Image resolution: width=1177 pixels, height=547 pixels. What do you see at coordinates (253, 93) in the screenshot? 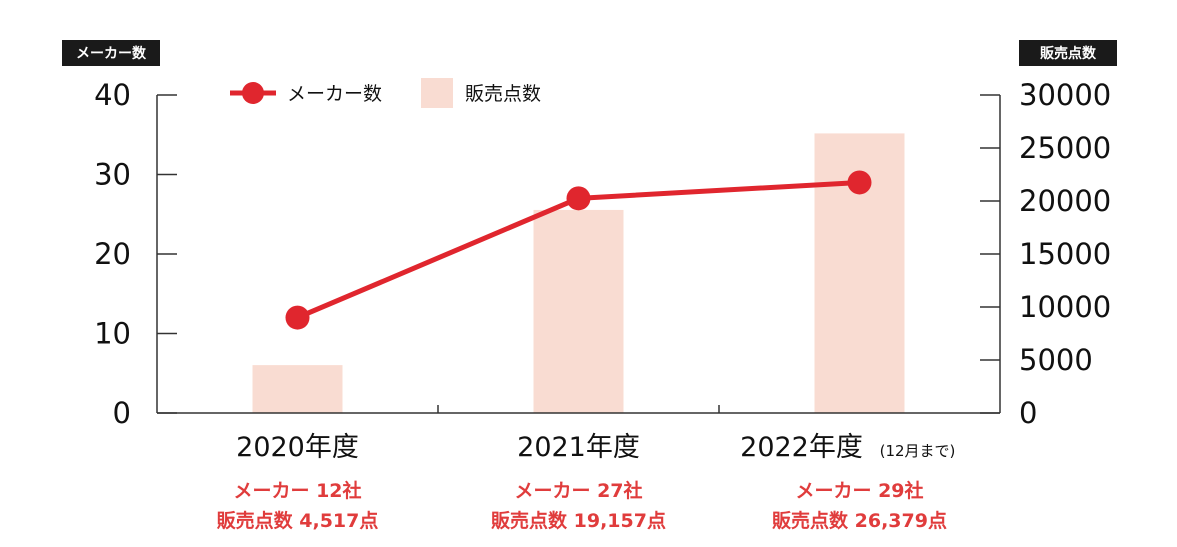
I see `legend-marker-swatch` at bounding box center [253, 93].